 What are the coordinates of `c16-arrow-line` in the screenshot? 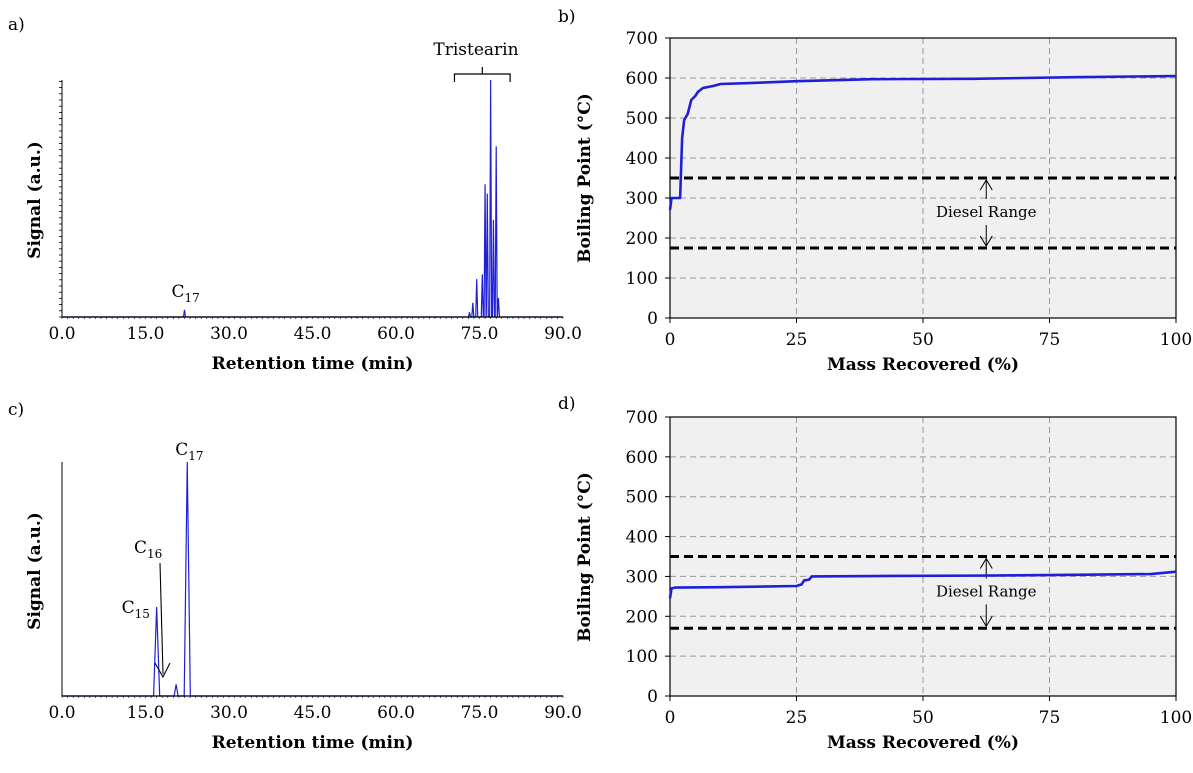 It's located at (161, 618).